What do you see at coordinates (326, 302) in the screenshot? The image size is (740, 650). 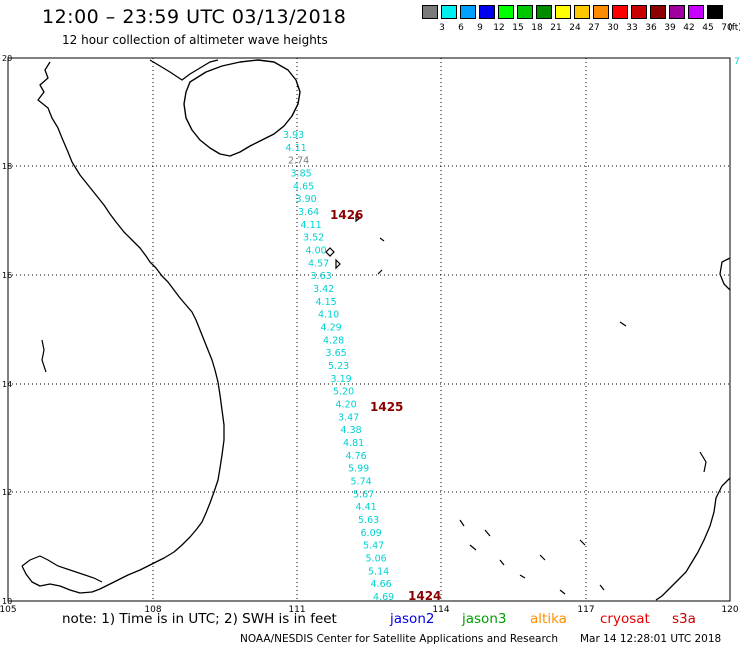 I see `swh-value: 4.15` at bounding box center [326, 302].